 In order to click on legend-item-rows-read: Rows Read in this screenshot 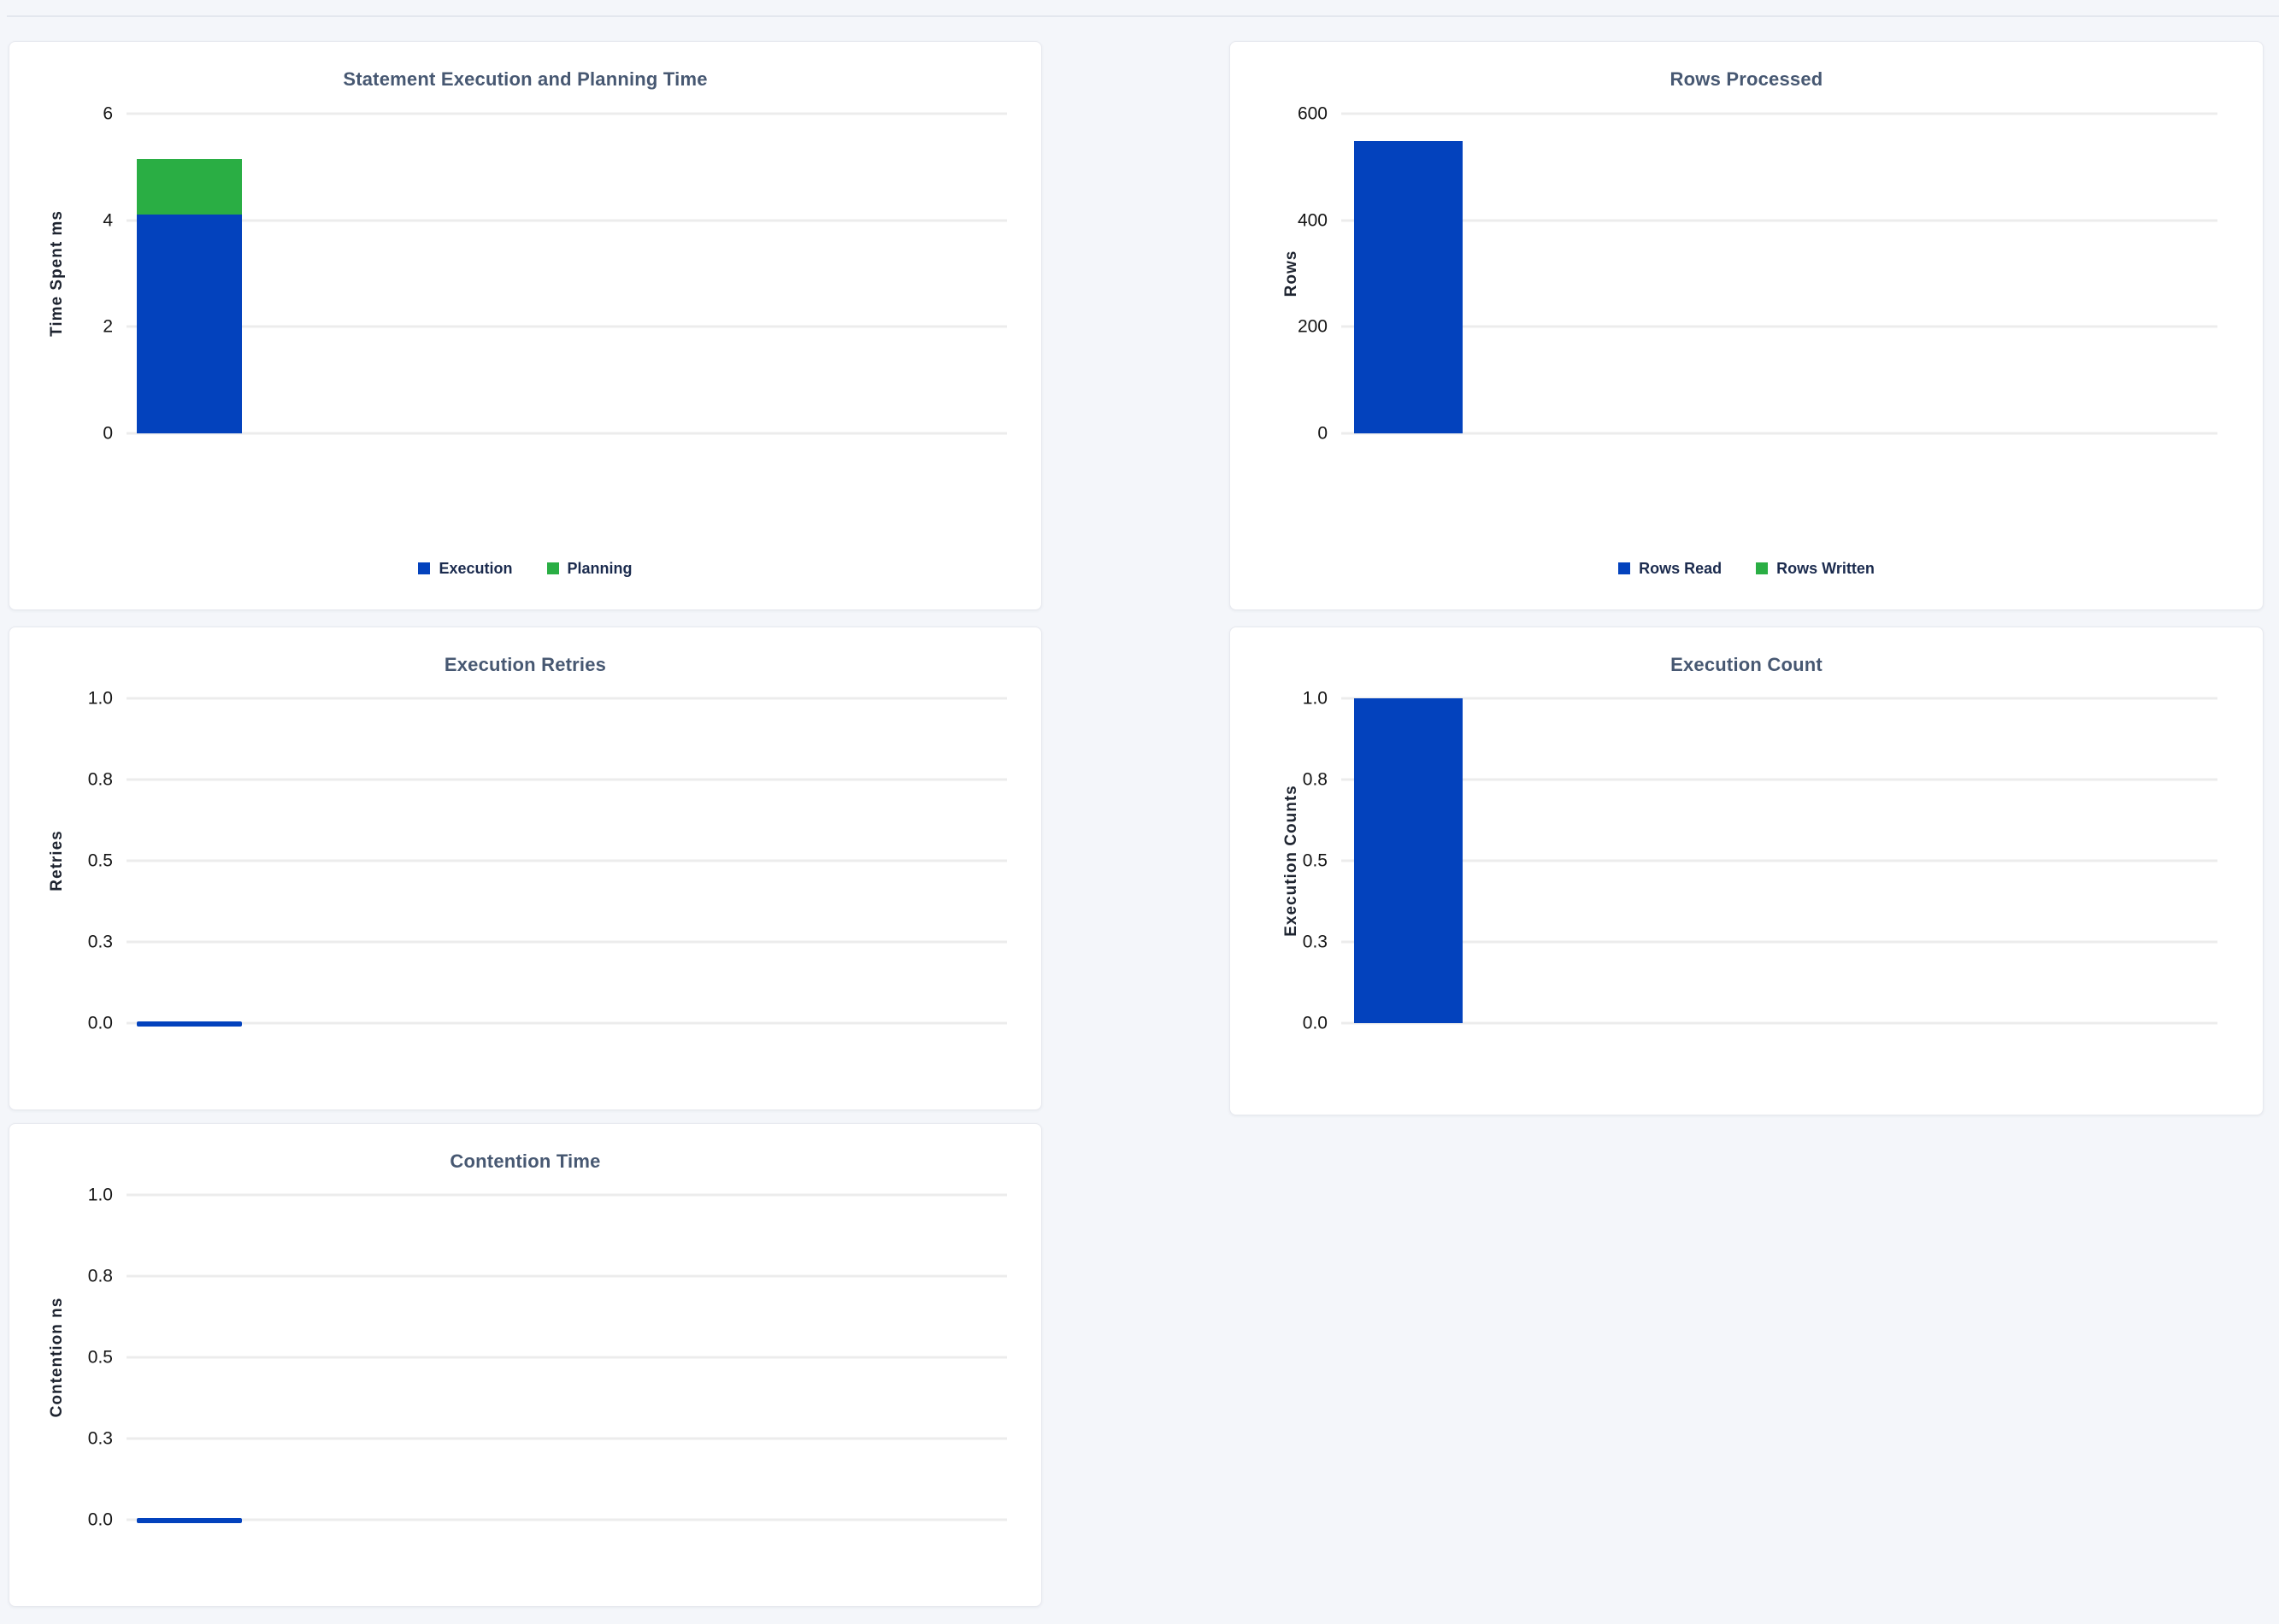, I will do `click(1670, 568)`.